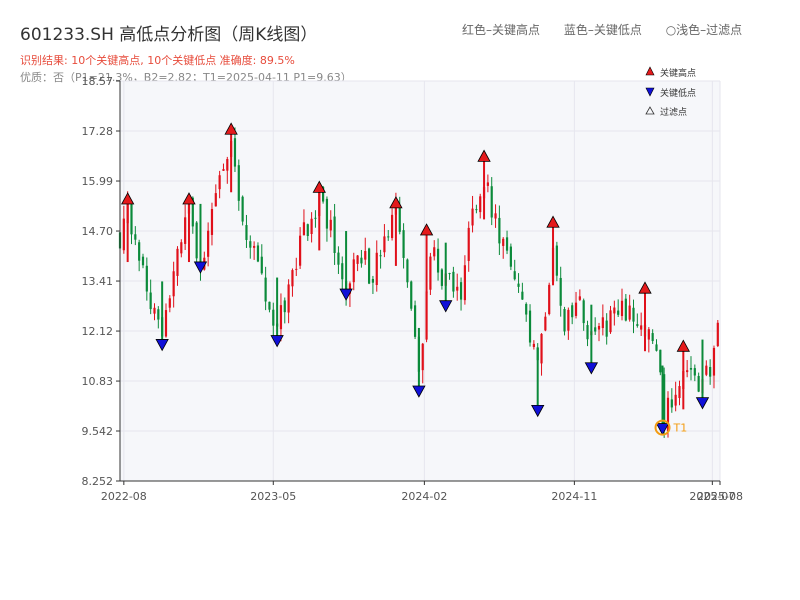 Image resolution: width=800 pixels, height=600 pixels. I want to click on top-legend-light: ○浅色–过滤点, so click(704, 30).